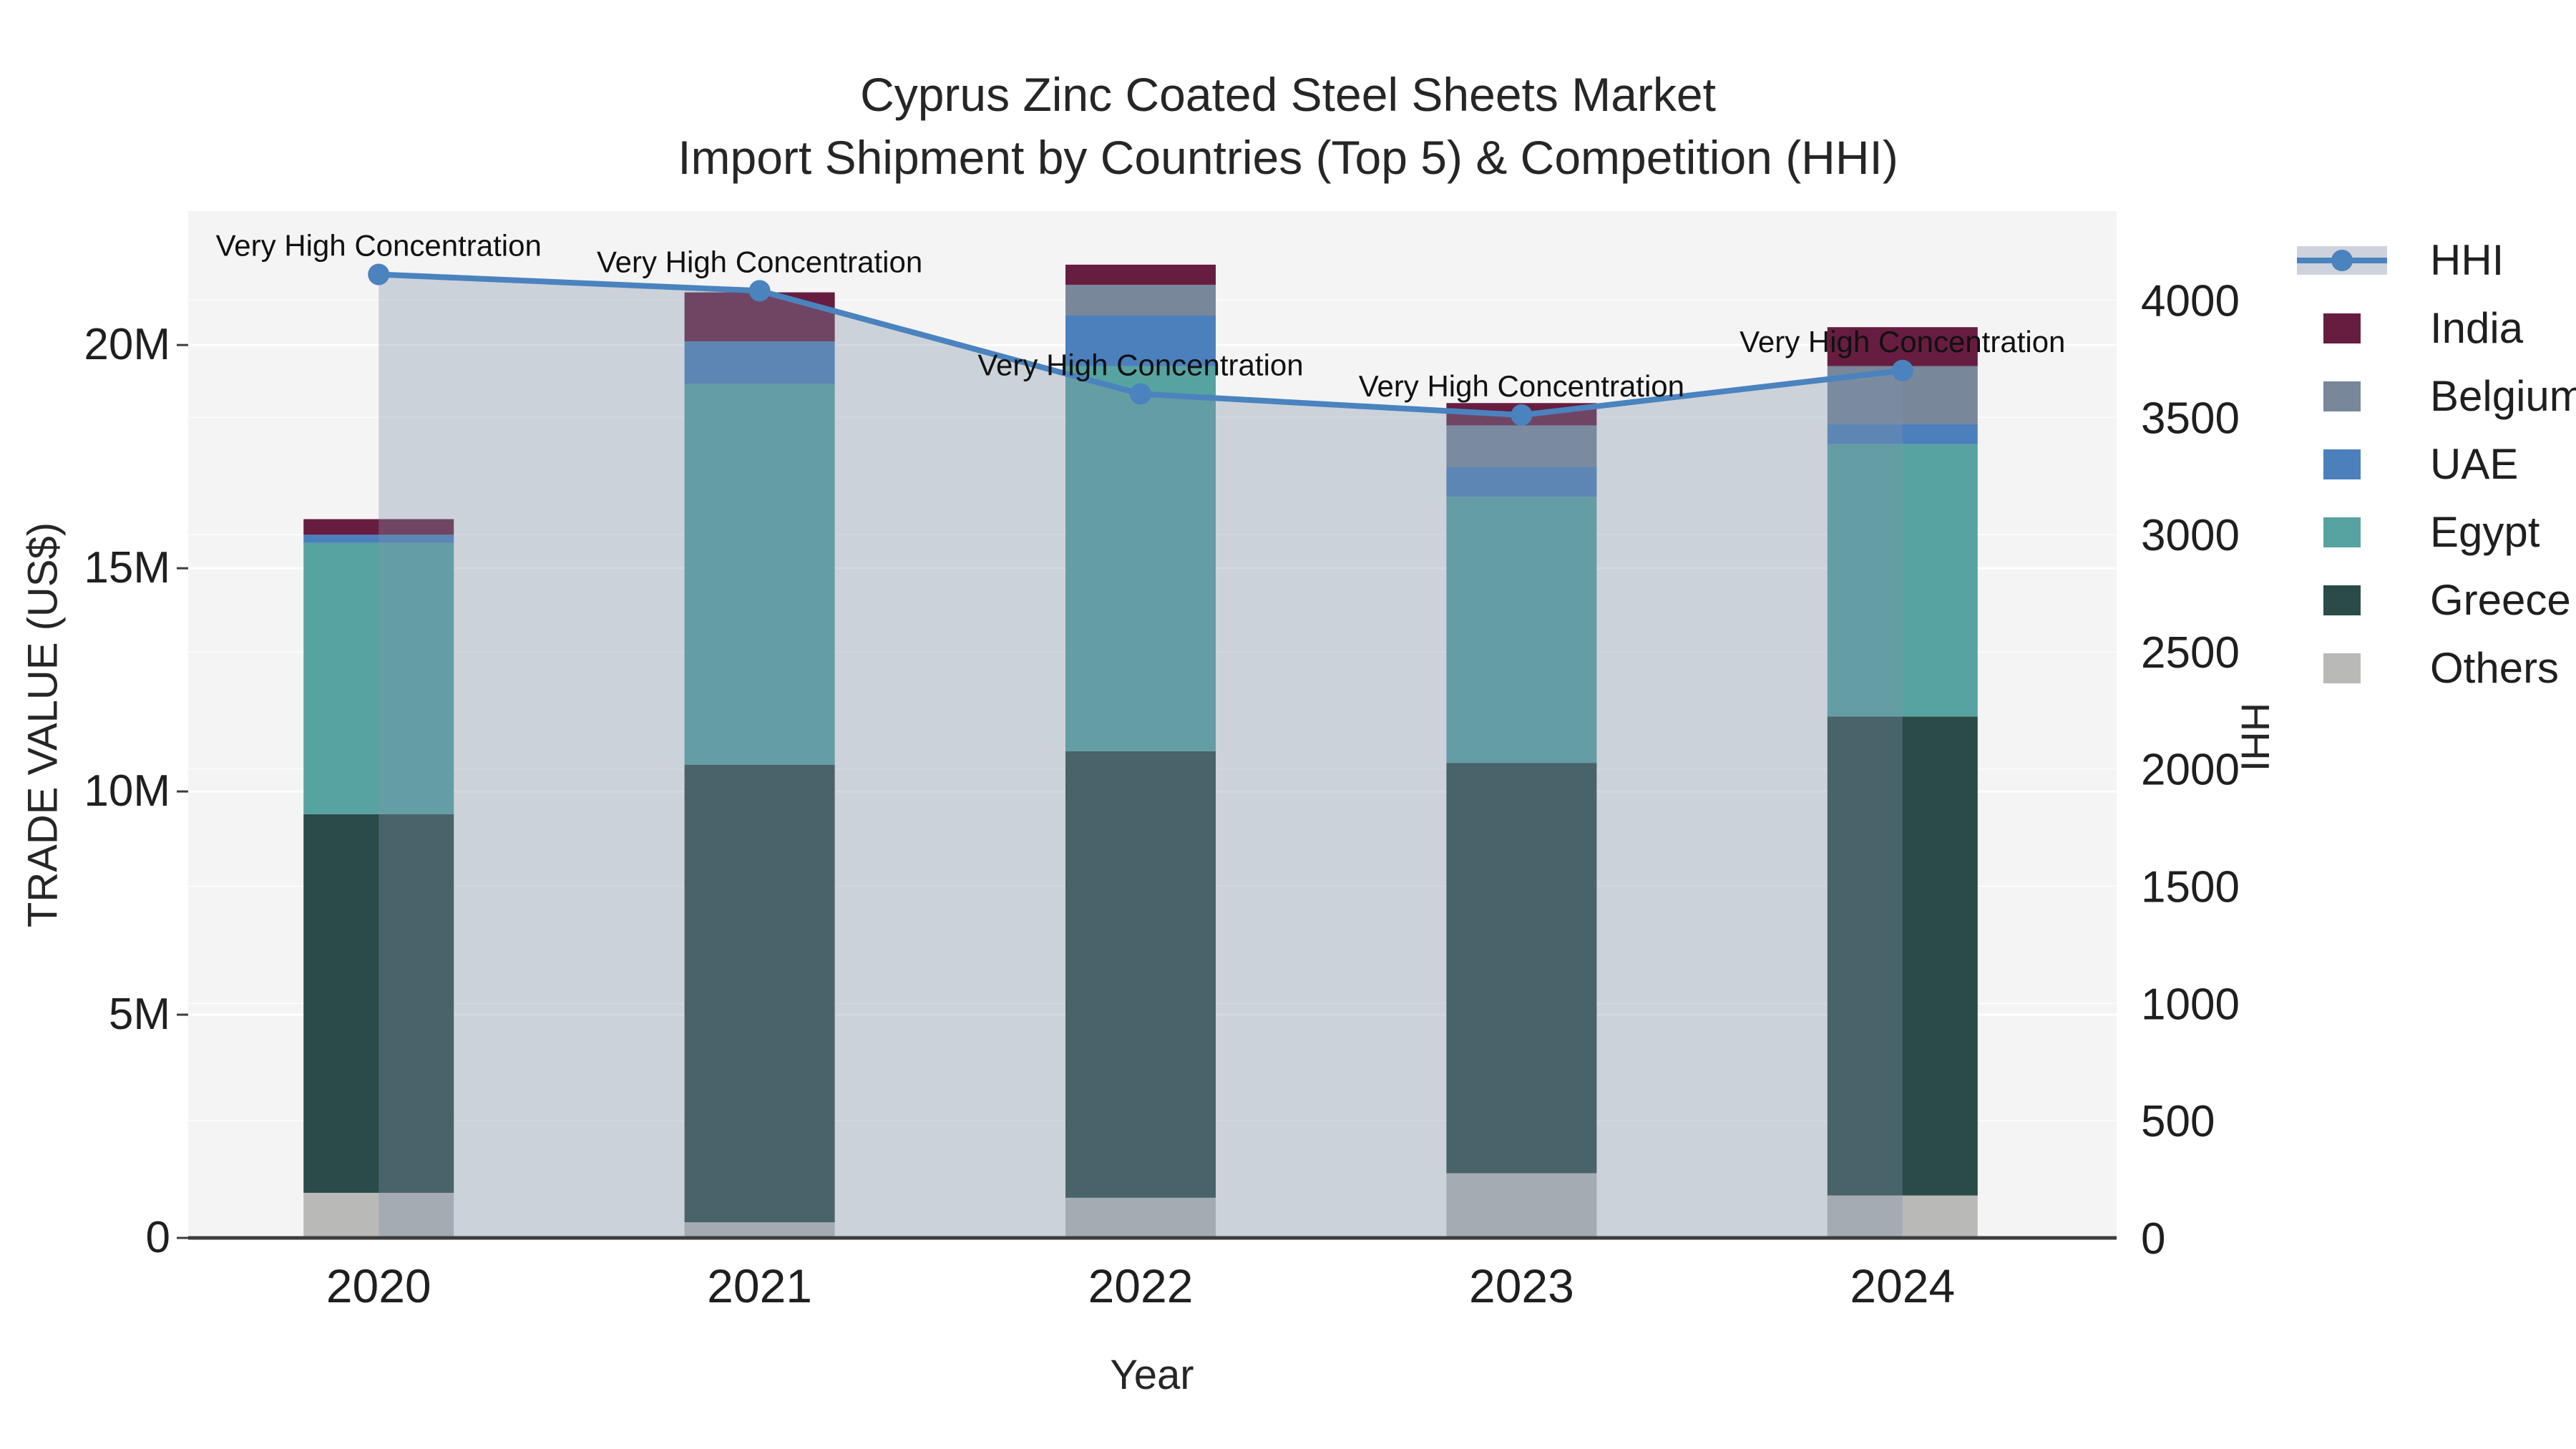  I want to click on bar-segment-egypt-2022, so click(1140, 558).